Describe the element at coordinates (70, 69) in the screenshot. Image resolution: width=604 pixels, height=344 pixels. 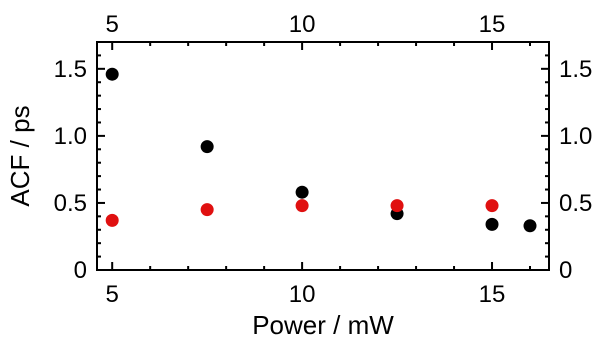
I see `y-tick-label-left: 1.5` at that location.